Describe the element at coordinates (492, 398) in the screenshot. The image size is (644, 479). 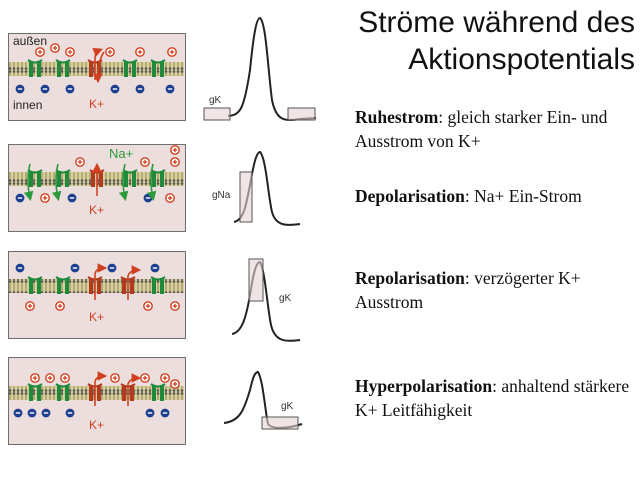
I see `phase-text: : anhaltend stärkere K+ Leitfähigkeit` at that location.